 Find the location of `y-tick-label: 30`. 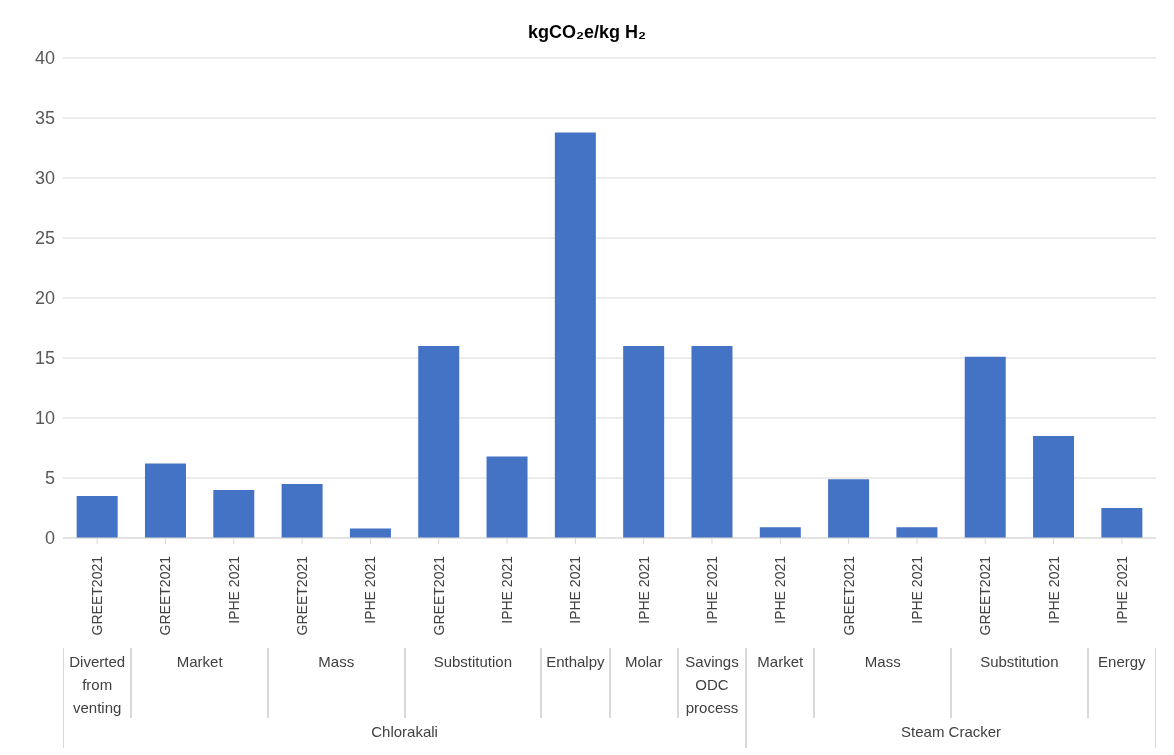

y-tick-label: 30 is located at coordinates (44, 178).